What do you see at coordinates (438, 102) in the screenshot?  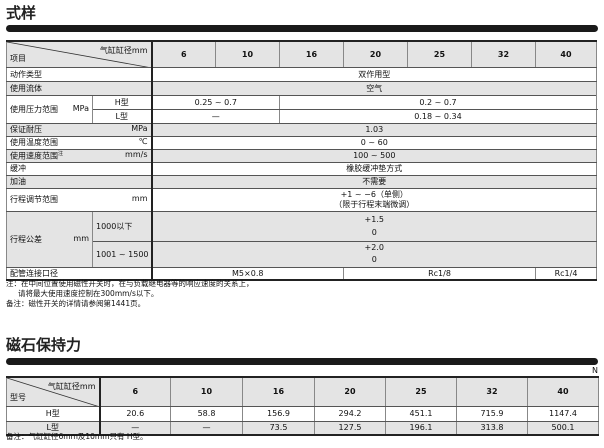 I see `pressure-h-rest: 0.2 ~ 0.7` at bounding box center [438, 102].